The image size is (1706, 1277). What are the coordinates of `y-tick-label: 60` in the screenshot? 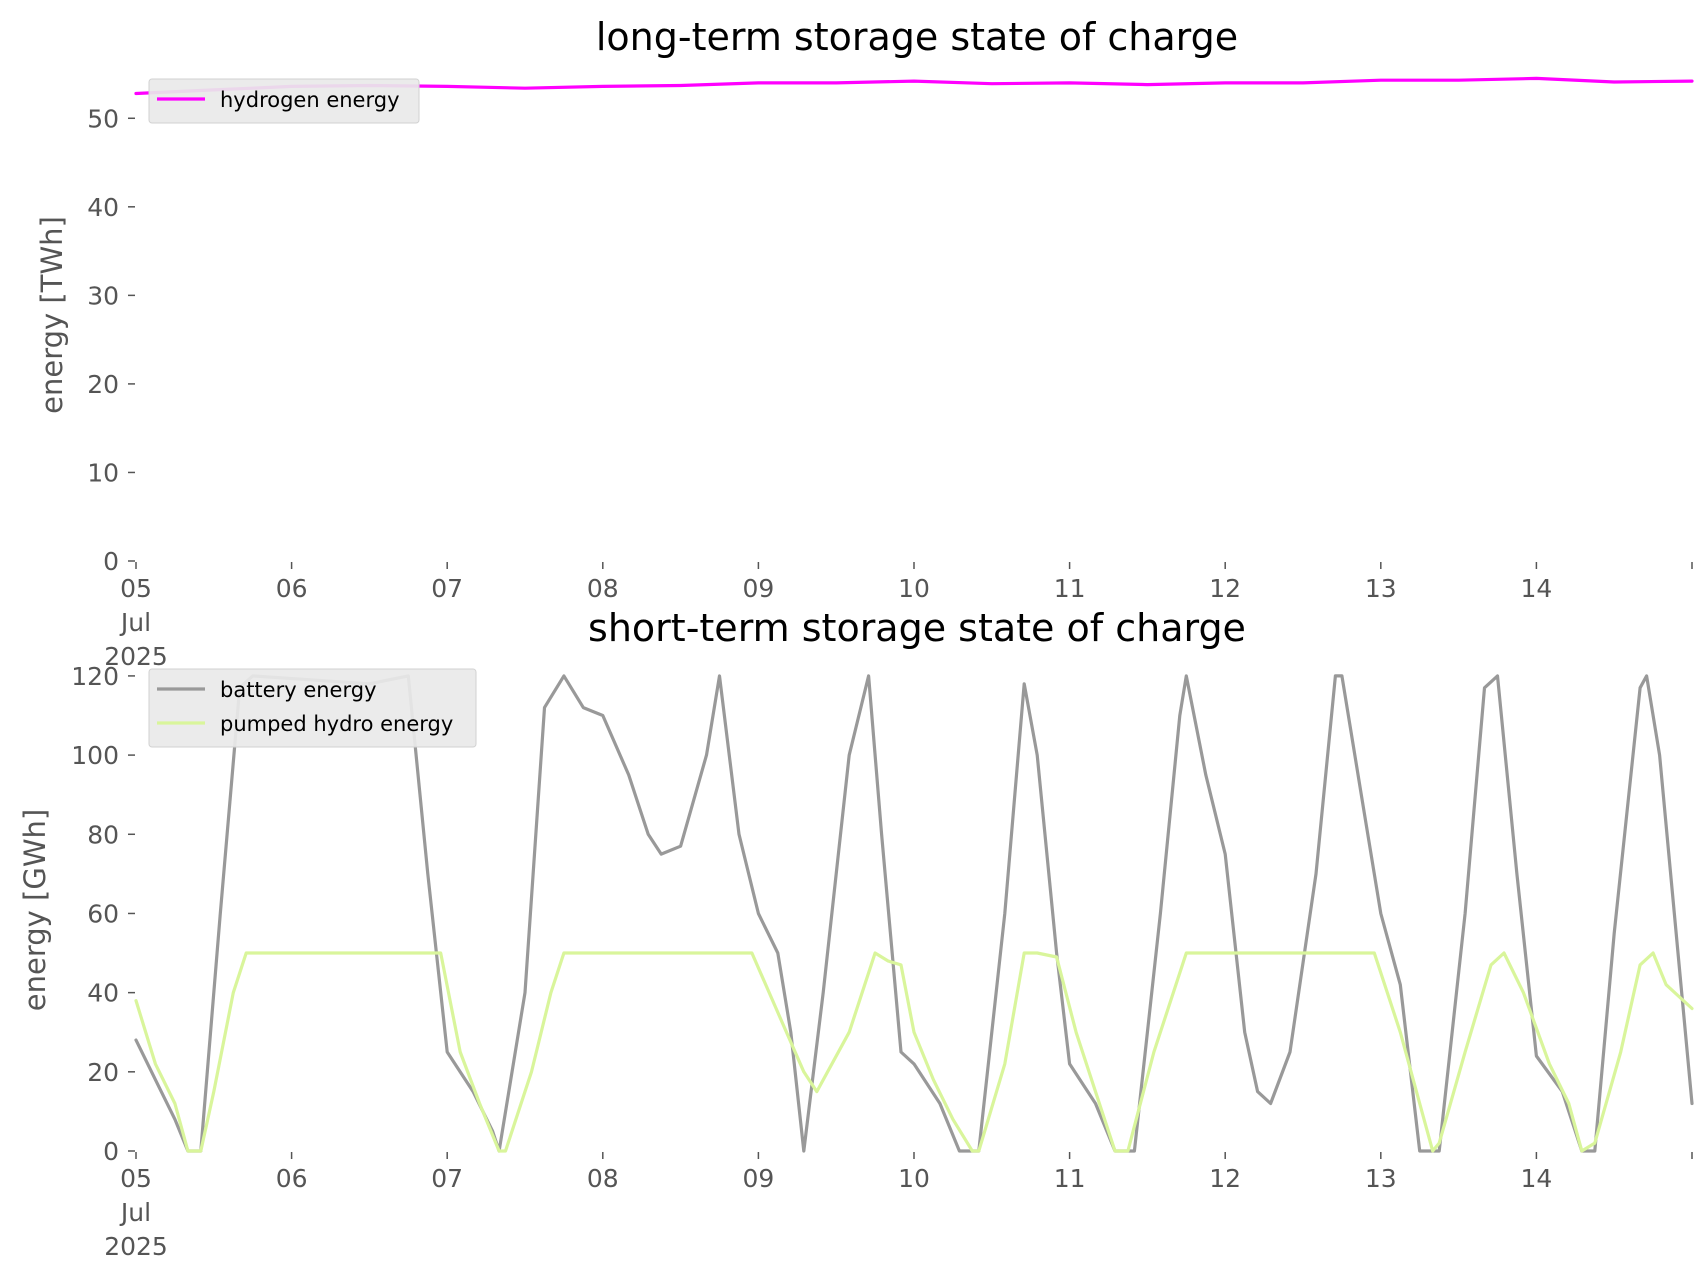 It's located at (103, 913).